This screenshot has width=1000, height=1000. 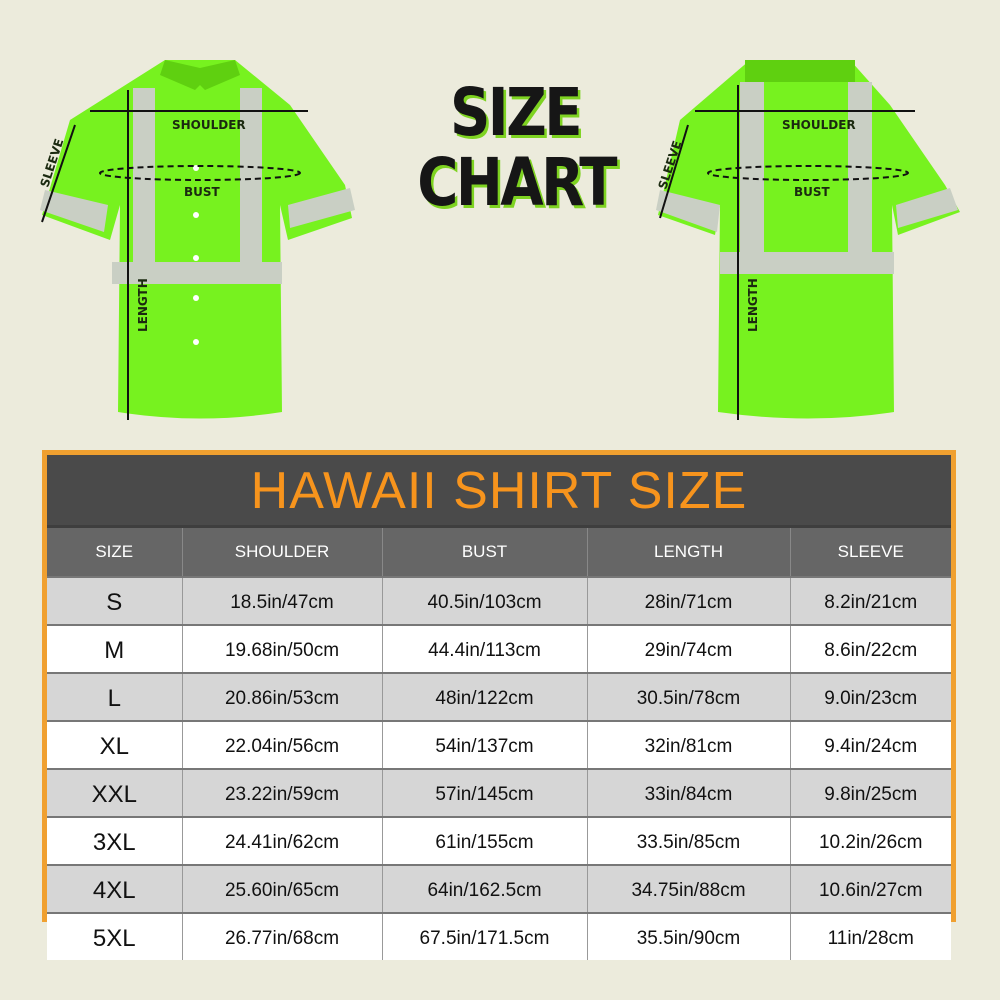 What do you see at coordinates (282, 936) in the screenshot?
I see `cell-shoulder: 26.77in/68cm` at bounding box center [282, 936].